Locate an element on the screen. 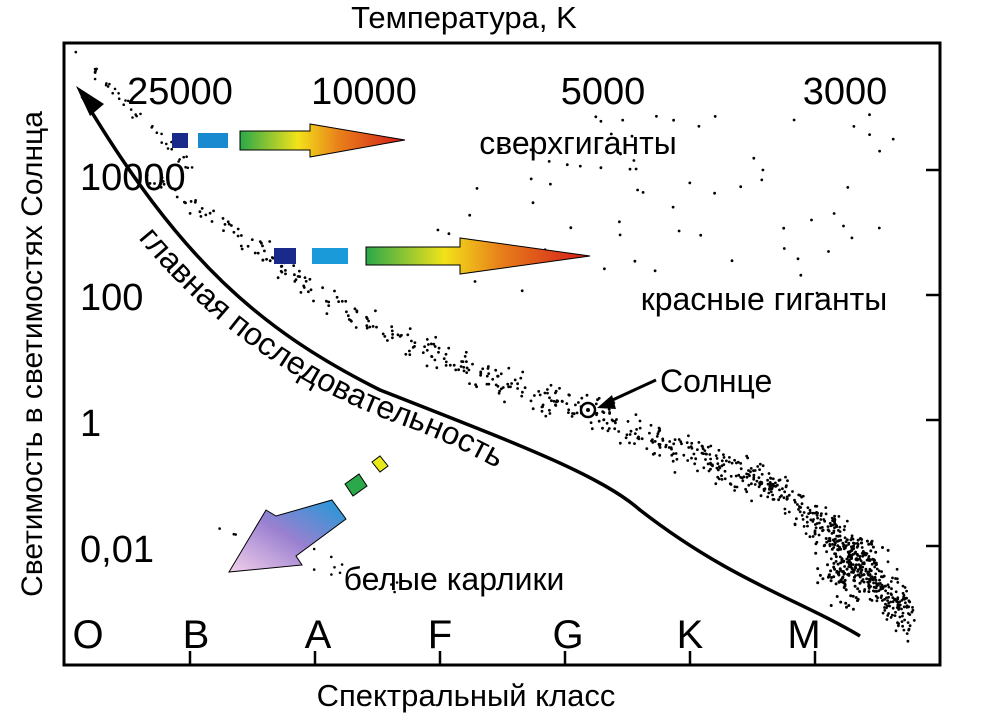 The width and height of the screenshot is (1000, 719). lum-label-1: 1 is located at coordinates (90, 424).